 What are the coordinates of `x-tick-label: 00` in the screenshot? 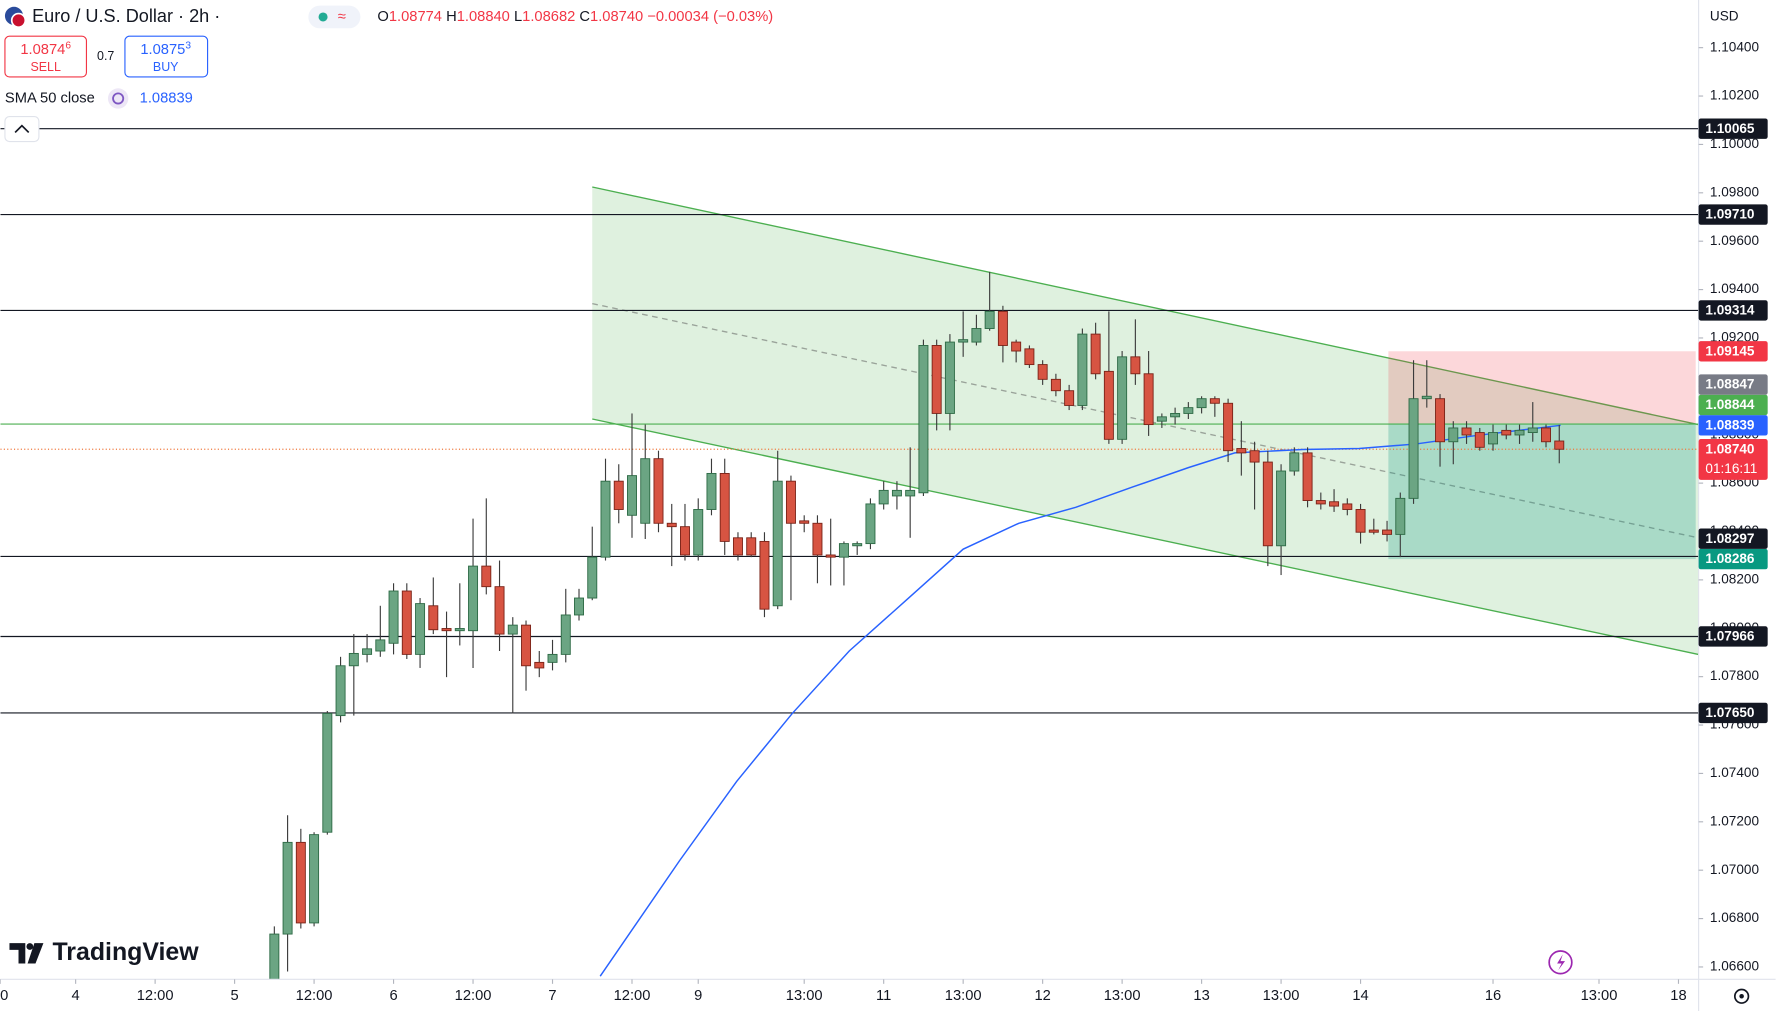 It's located at (4, 996).